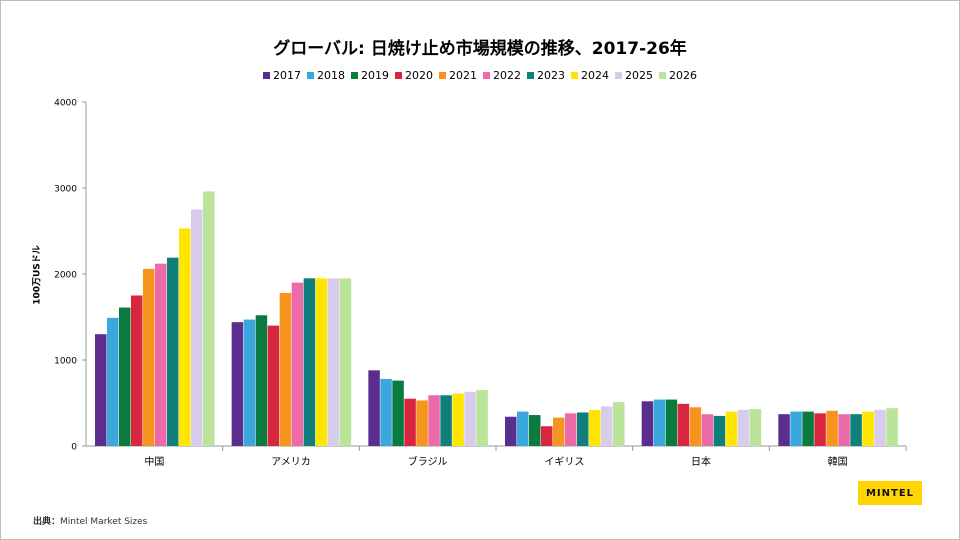 This screenshot has width=960, height=540. I want to click on y-tick-label: 3000, so click(65, 190).